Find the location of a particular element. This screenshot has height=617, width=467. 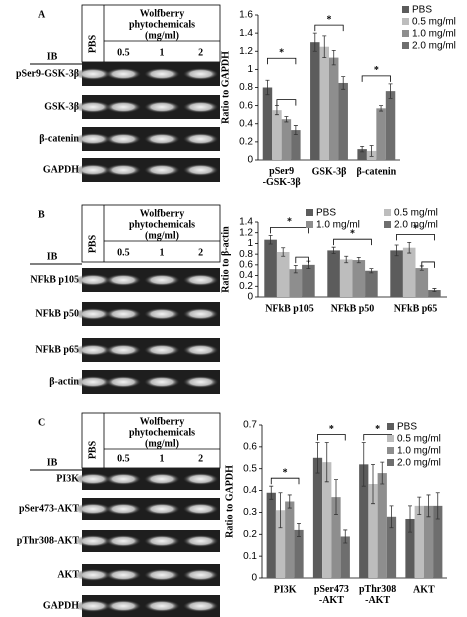

x-tick-label: pSer473 -AKT is located at coordinates (331, 595).